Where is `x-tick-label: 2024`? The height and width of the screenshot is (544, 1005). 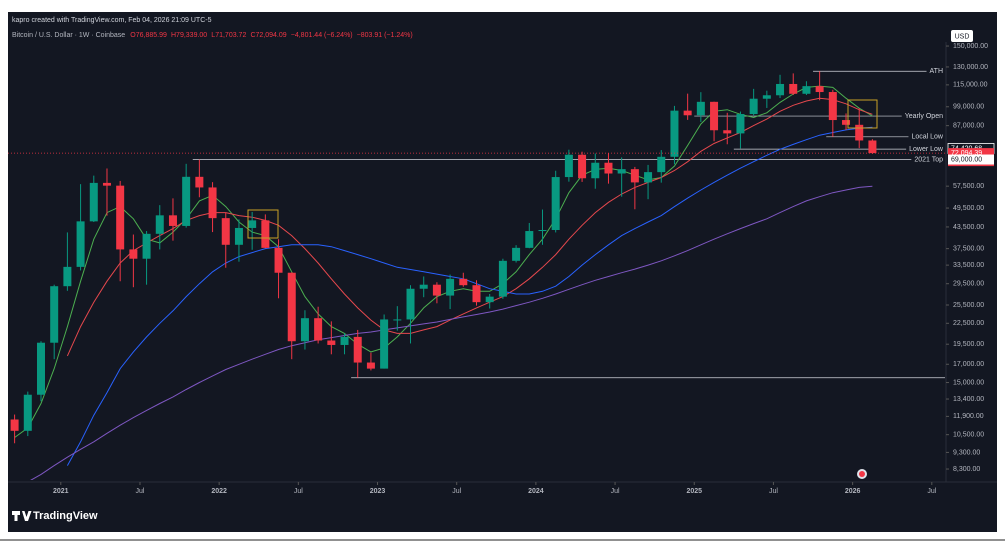
x-tick-label: 2024 is located at coordinates (536, 491).